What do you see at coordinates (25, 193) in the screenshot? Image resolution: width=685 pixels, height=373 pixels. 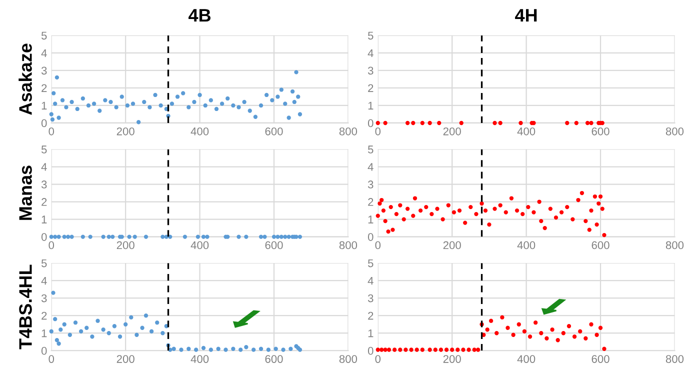 I see `y-axis-title: Manas` at bounding box center [25, 193].